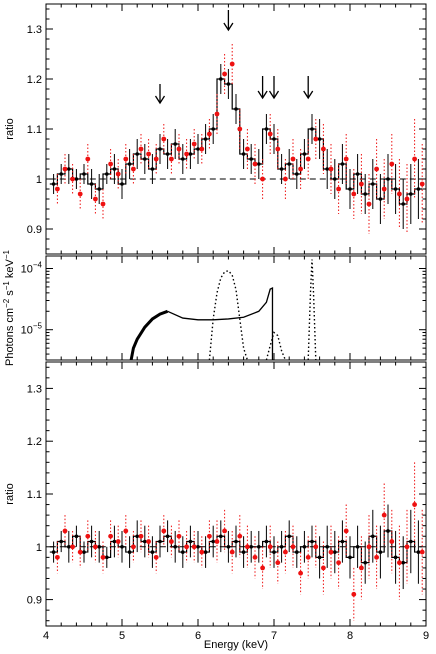 The image size is (436, 654). What do you see at coordinates (122, 636) in the screenshot?
I see `x-tick-label: 5` at bounding box center [122, 636].